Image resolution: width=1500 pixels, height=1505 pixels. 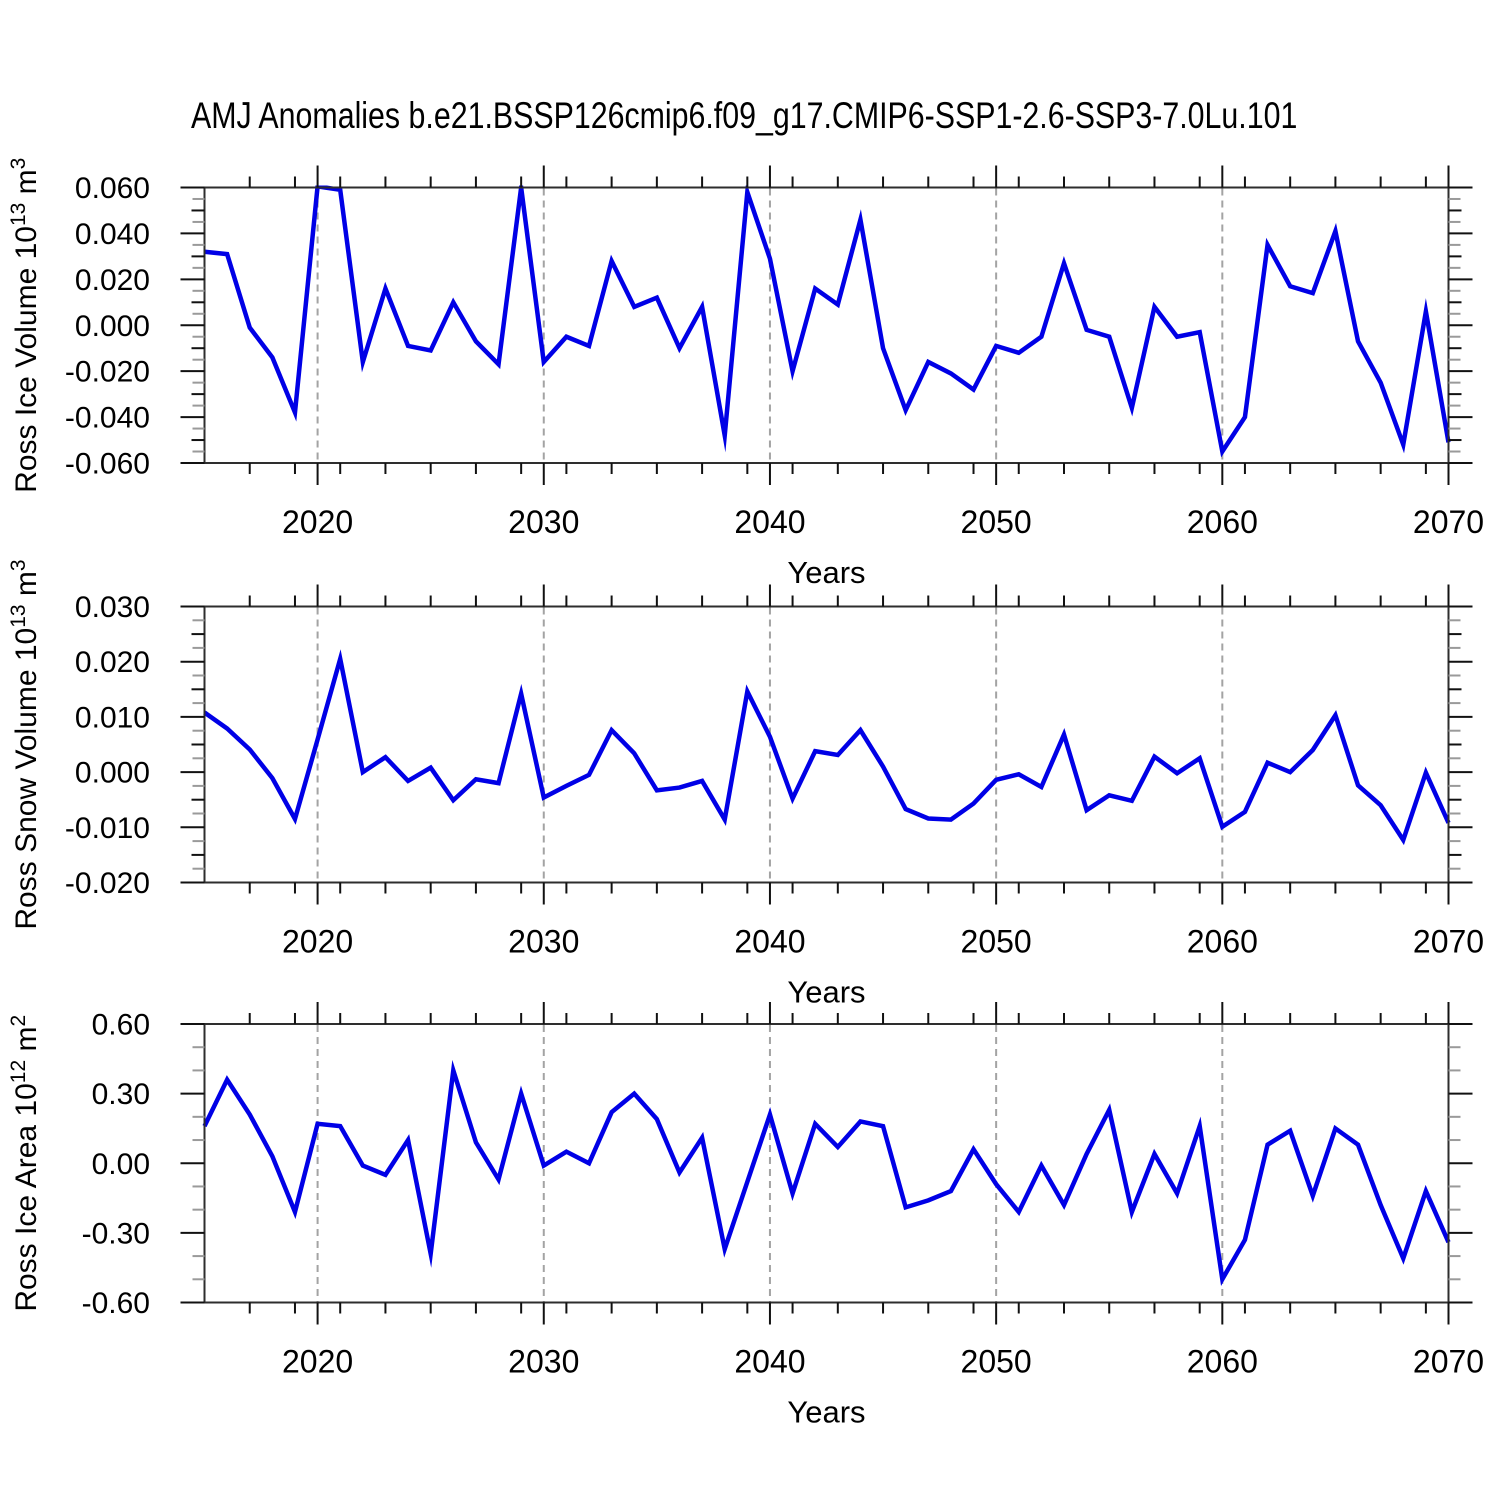 I want to click on y-tick-label: 0.010, so click(x=112, y=717).